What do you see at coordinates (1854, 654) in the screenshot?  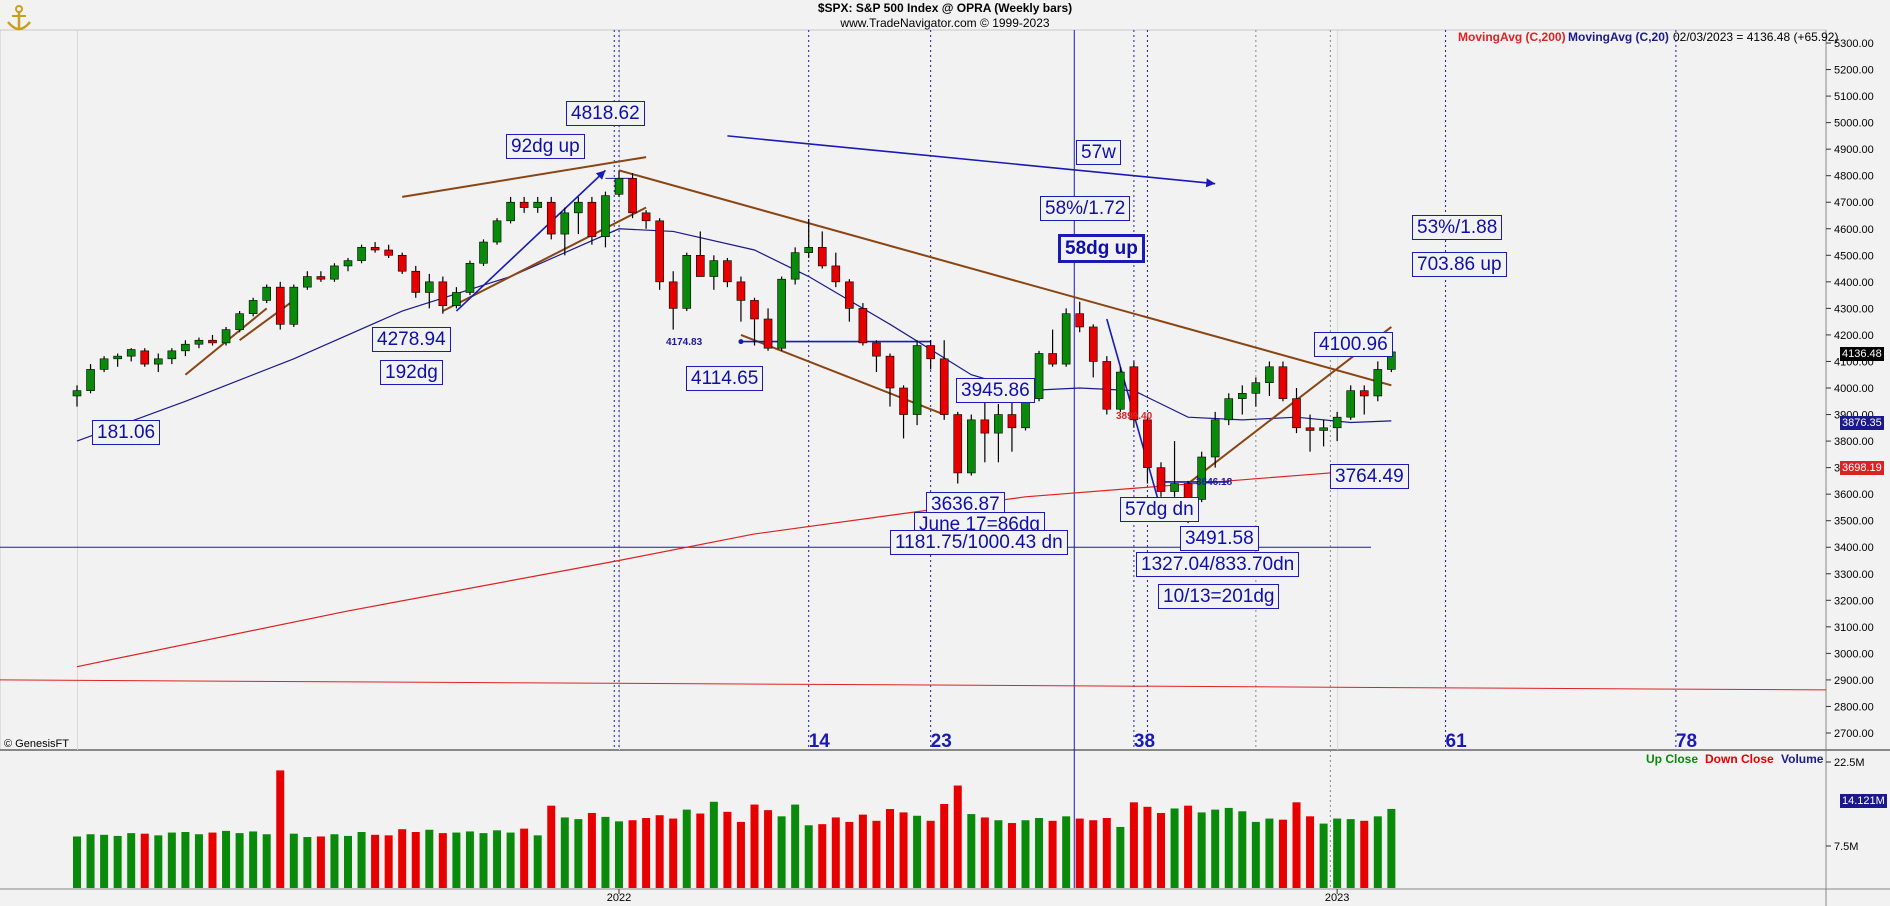 I see `y-tick-label: 3000.00` at bounding box center [1854, 654].